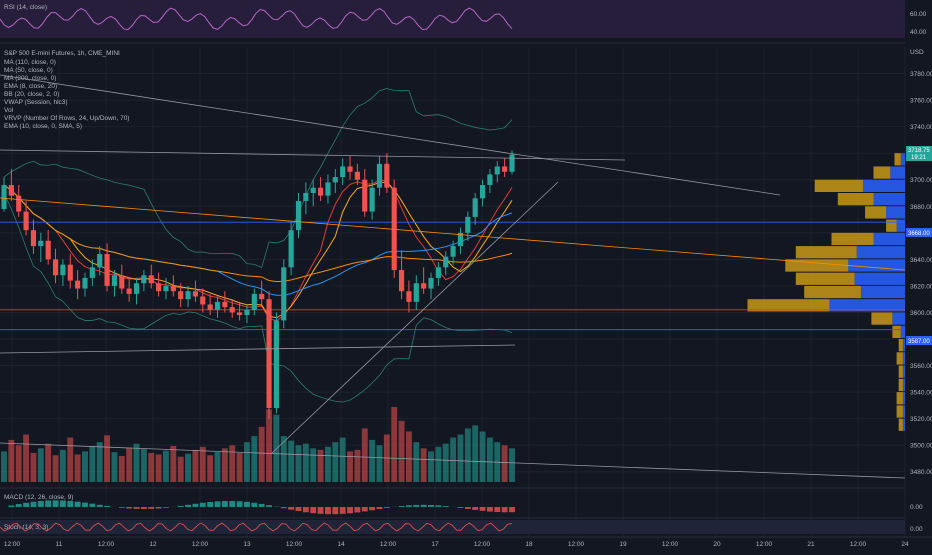 The image size is (932, 555). I want to click on time-tick-label: 12, so click(153, 544).